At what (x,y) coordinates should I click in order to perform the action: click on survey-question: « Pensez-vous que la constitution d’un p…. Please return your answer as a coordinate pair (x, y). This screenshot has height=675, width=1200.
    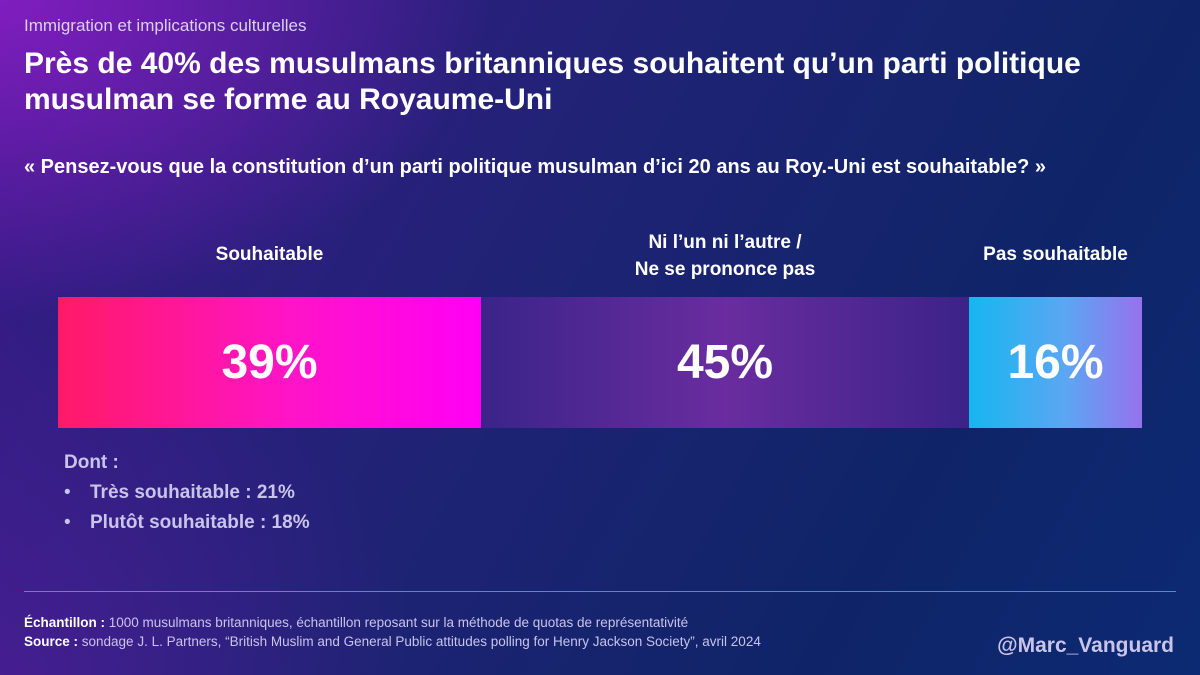
    Looking at the image, I should click on (535, 167).